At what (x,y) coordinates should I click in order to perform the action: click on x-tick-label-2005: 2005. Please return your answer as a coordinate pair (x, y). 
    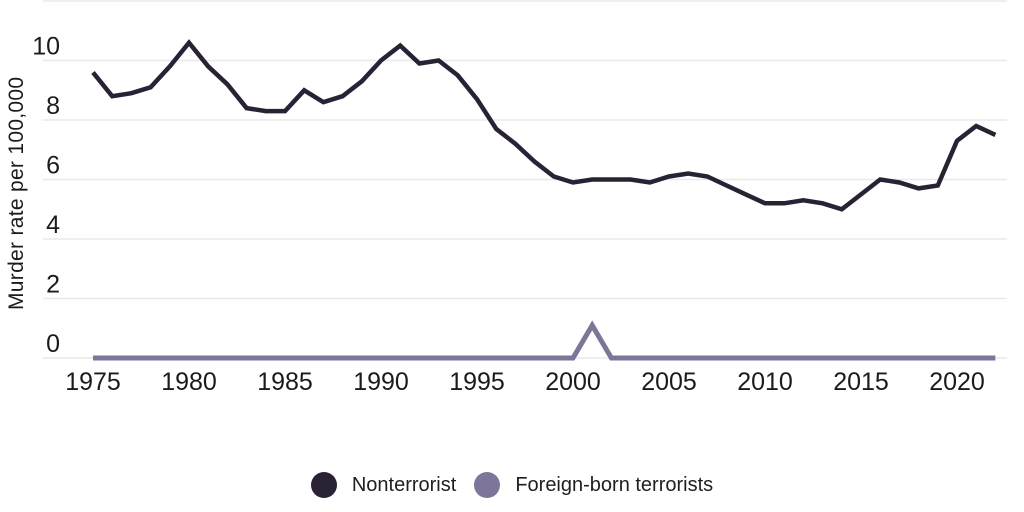
    Looking at the image, I should click on (669, 382).